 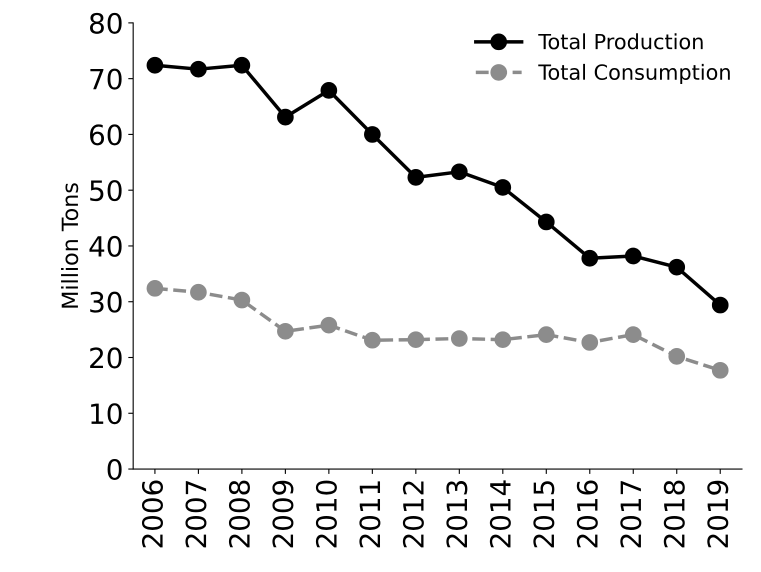 What do you see at coordinates (631, 514) in the screenshot?
I see `x-tick-label: 2017` at bounding box center [631, 514].